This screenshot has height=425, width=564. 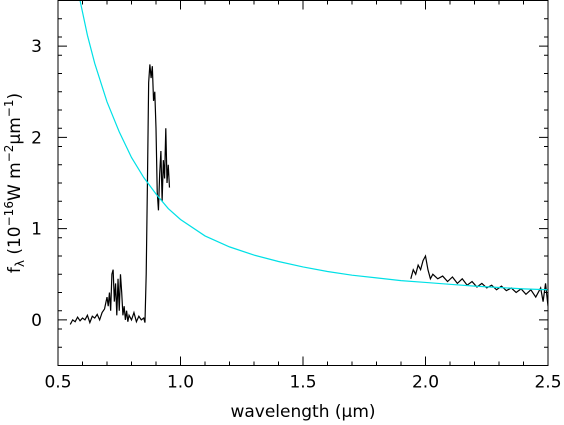 What do you see at coordinates (36, 47) in the screenshot?
I see `y-tick-label: 3` at bounding box center [36, 47].